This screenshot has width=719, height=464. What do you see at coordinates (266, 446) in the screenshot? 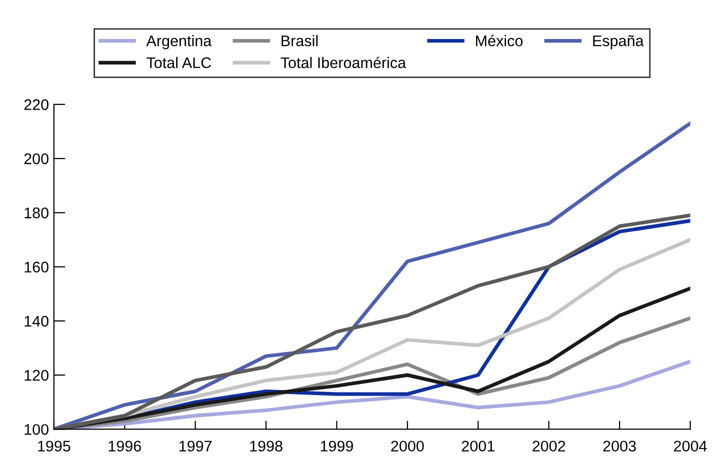
I see `x-tick-label: 1998` at bounding box center [266, 446].